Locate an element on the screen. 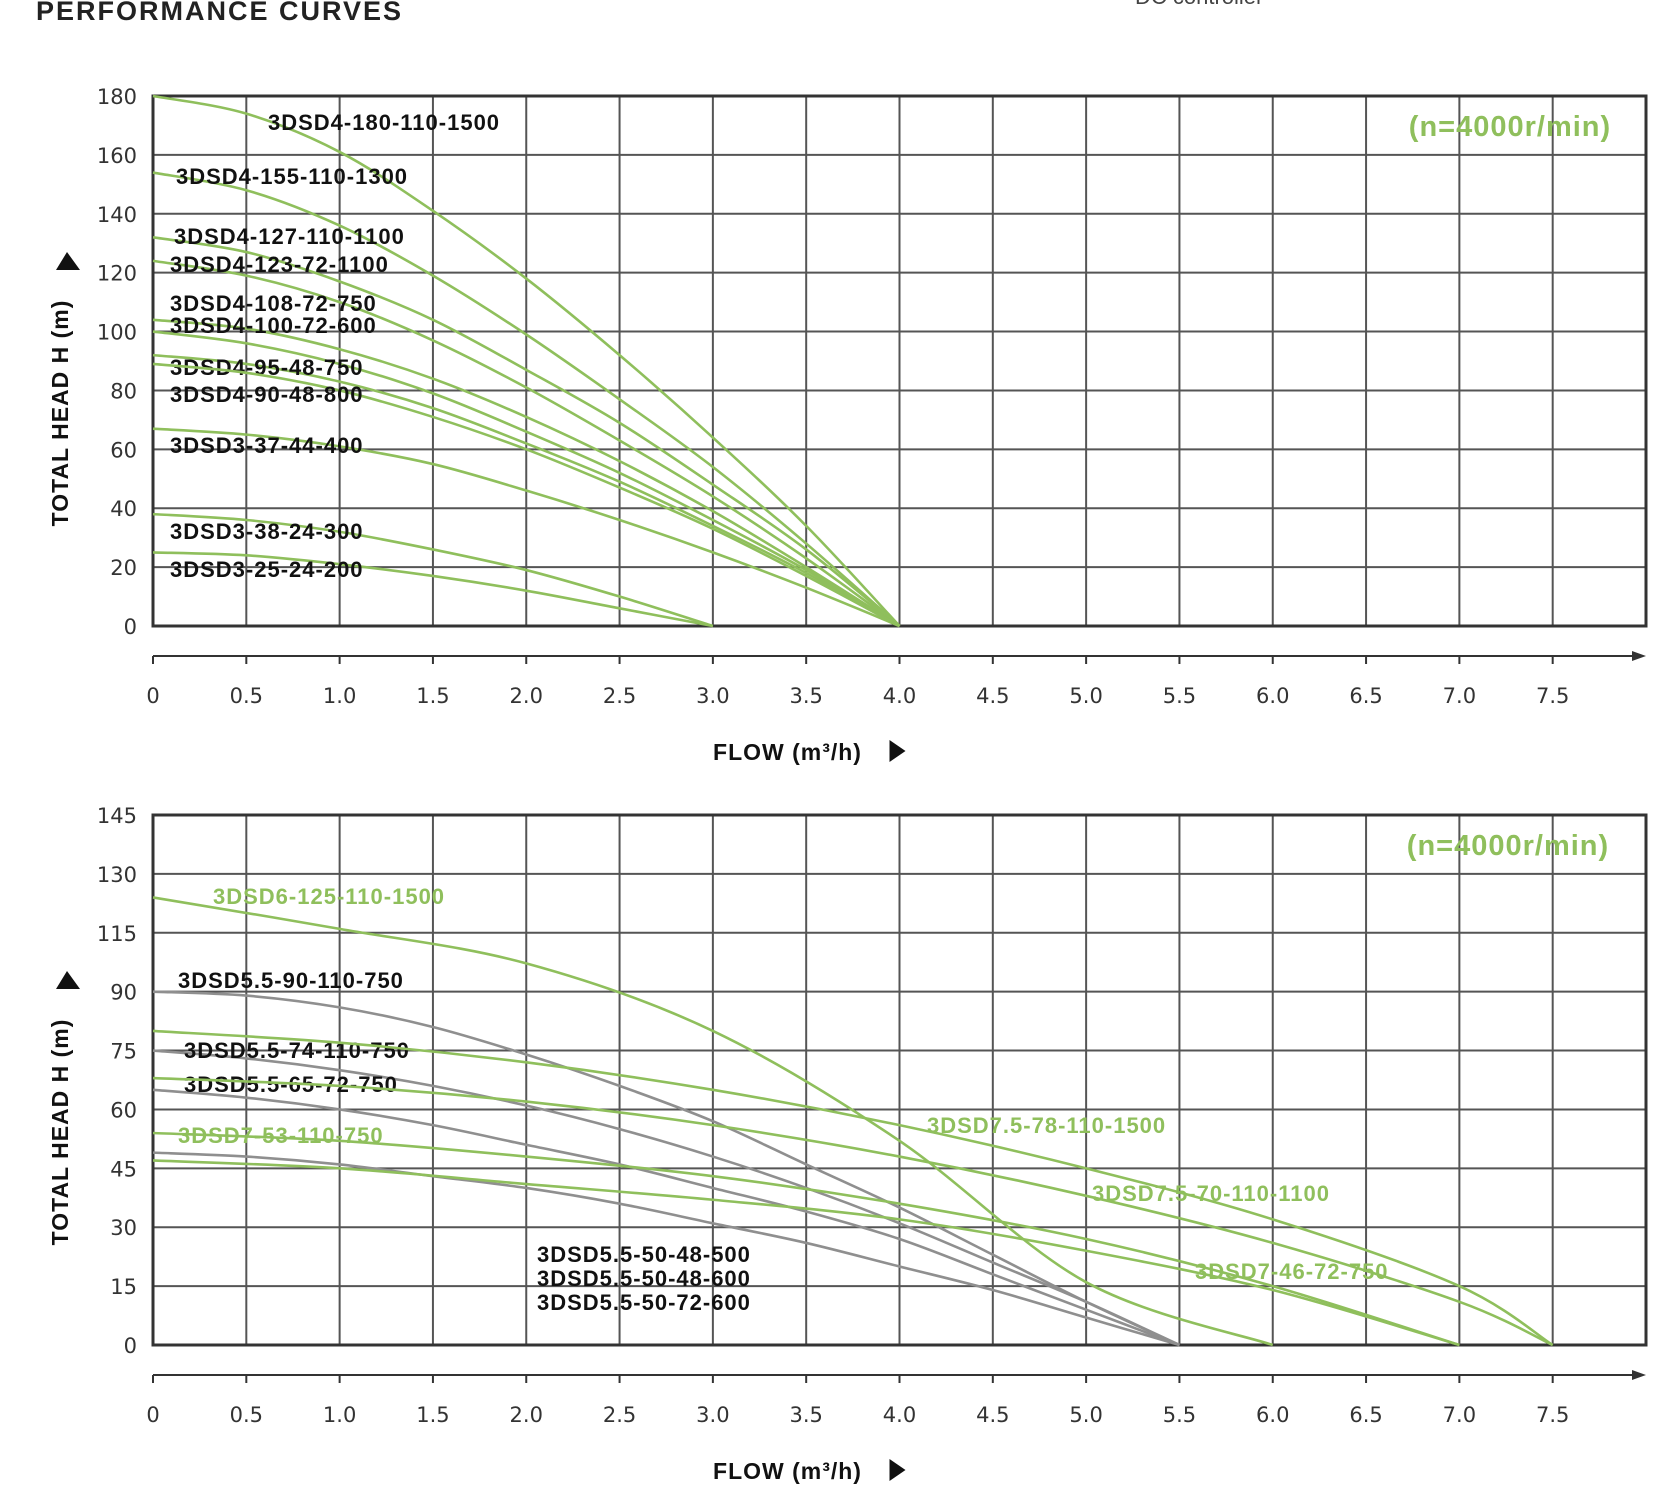 The height and width of the screenshot is (1488, 1674). series-label: 3DSD5.5-74-110-750 is located at coordinates (297, 1050).